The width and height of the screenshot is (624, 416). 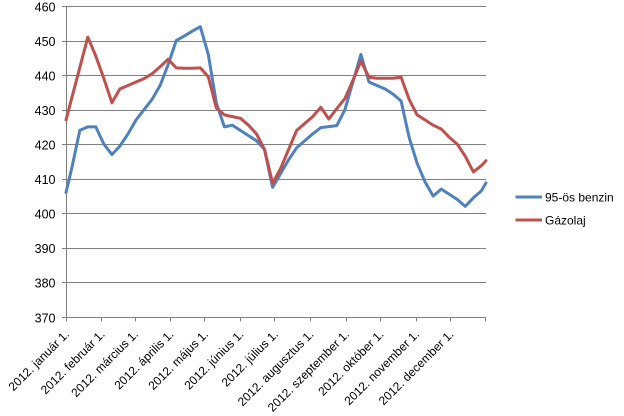 What do you see at coordinates (45, 249) in the screenshot?
I see `svg-text: 390` at bounding box center [45, 249].